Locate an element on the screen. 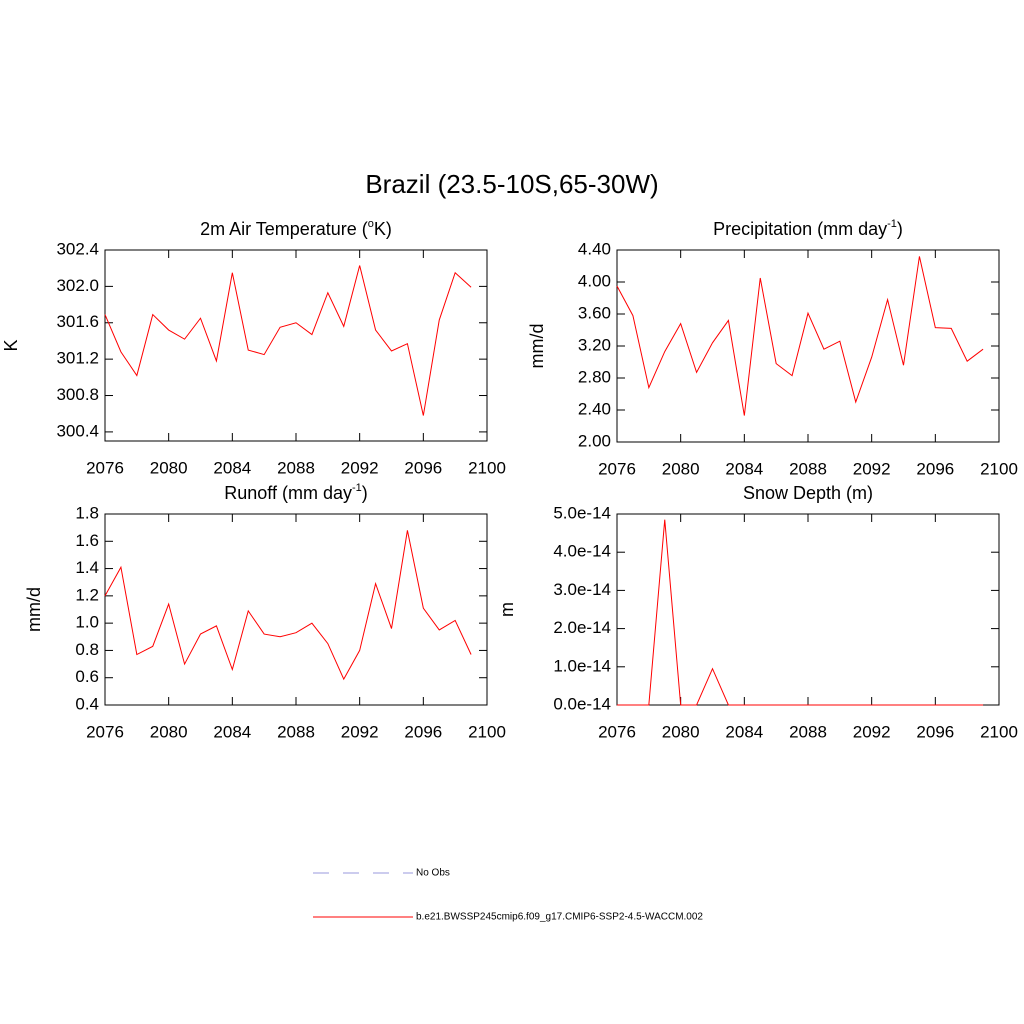 The width and height of the screenshot is (1024, 1024). y-tick-label: 302.0 is located at coordinates (77, 285).